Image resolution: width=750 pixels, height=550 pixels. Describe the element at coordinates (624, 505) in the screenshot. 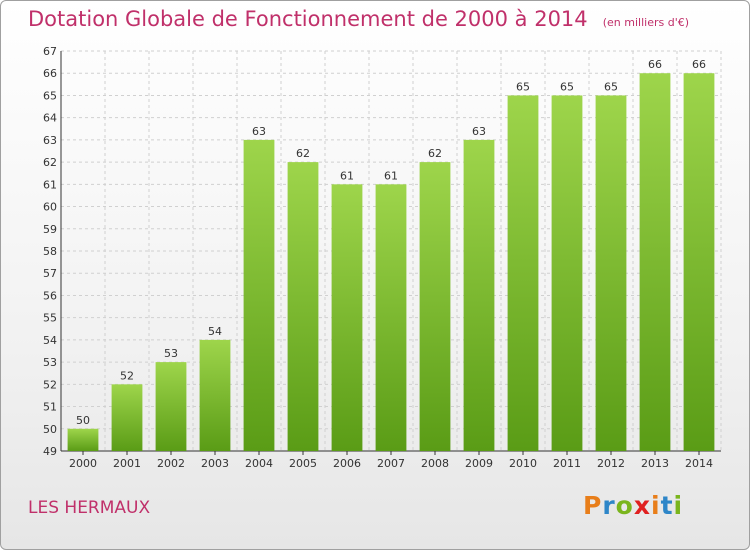

I see `logo-letter: o` at that location.